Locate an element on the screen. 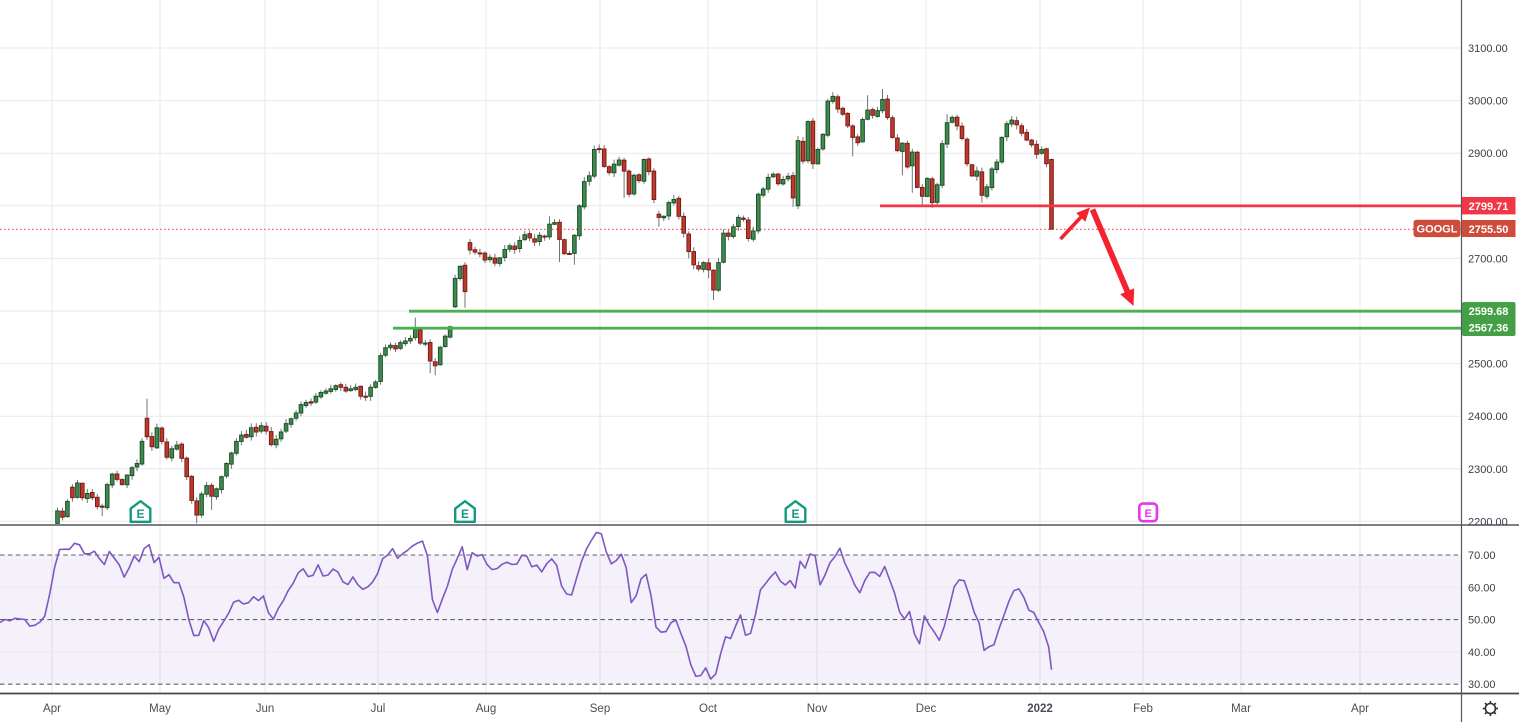 The image size is (1519, 727). svg-text: GOOGL is located at coordinates (1437, 230).